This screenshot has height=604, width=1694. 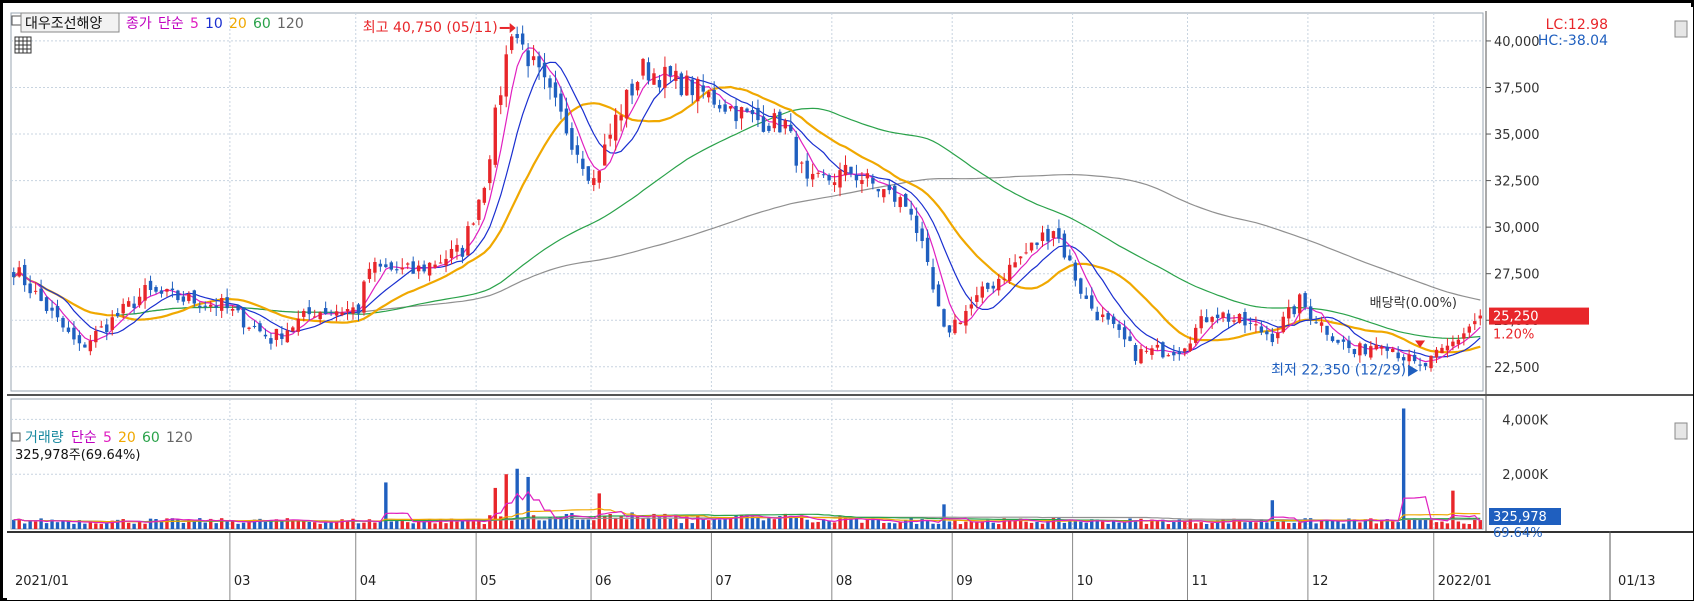 I want to click on x-tick-label: 07, so click(x=723, y=581).